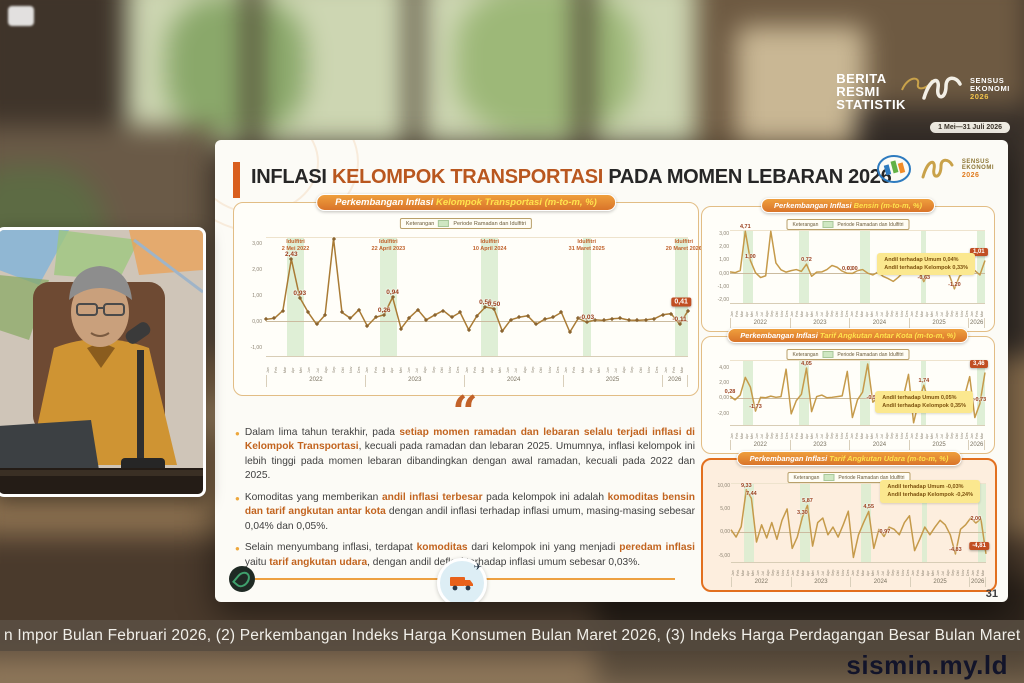 Image resolution: width=1024 pixels, height=683 pixels. I want to click on bullet-segment: yaitu, so click(257, 562).